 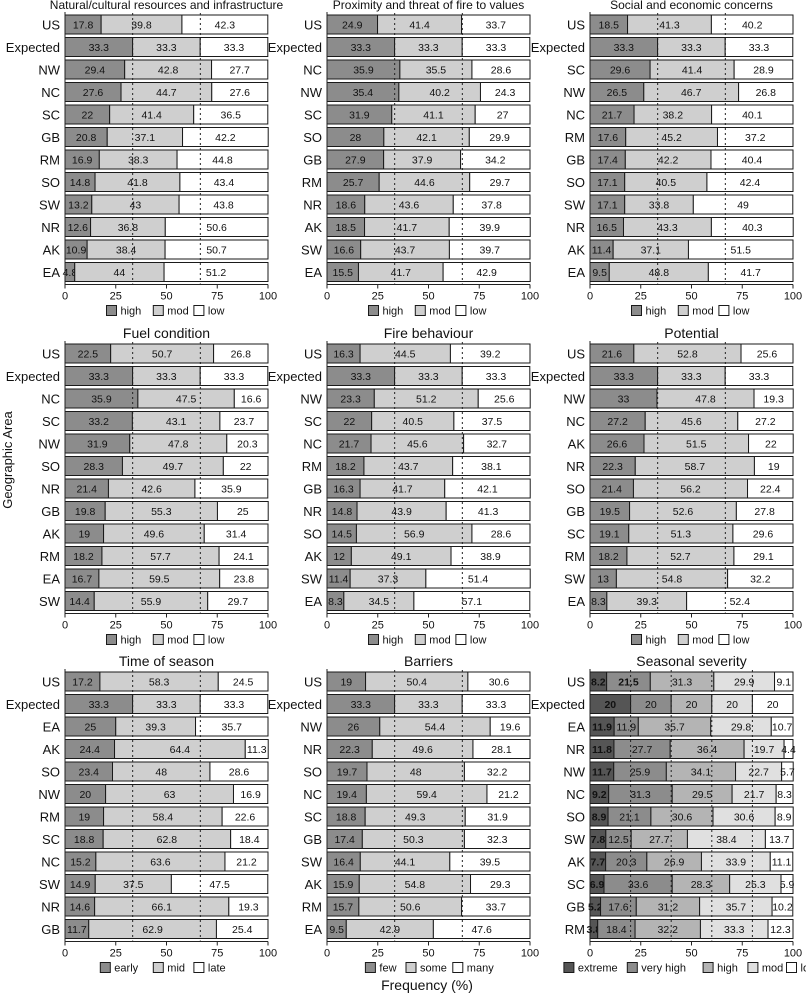 What do you see at coordinates (659, 206) in the screenshot?
I see `data-label: 33.8` at bounding box center [659, 206].